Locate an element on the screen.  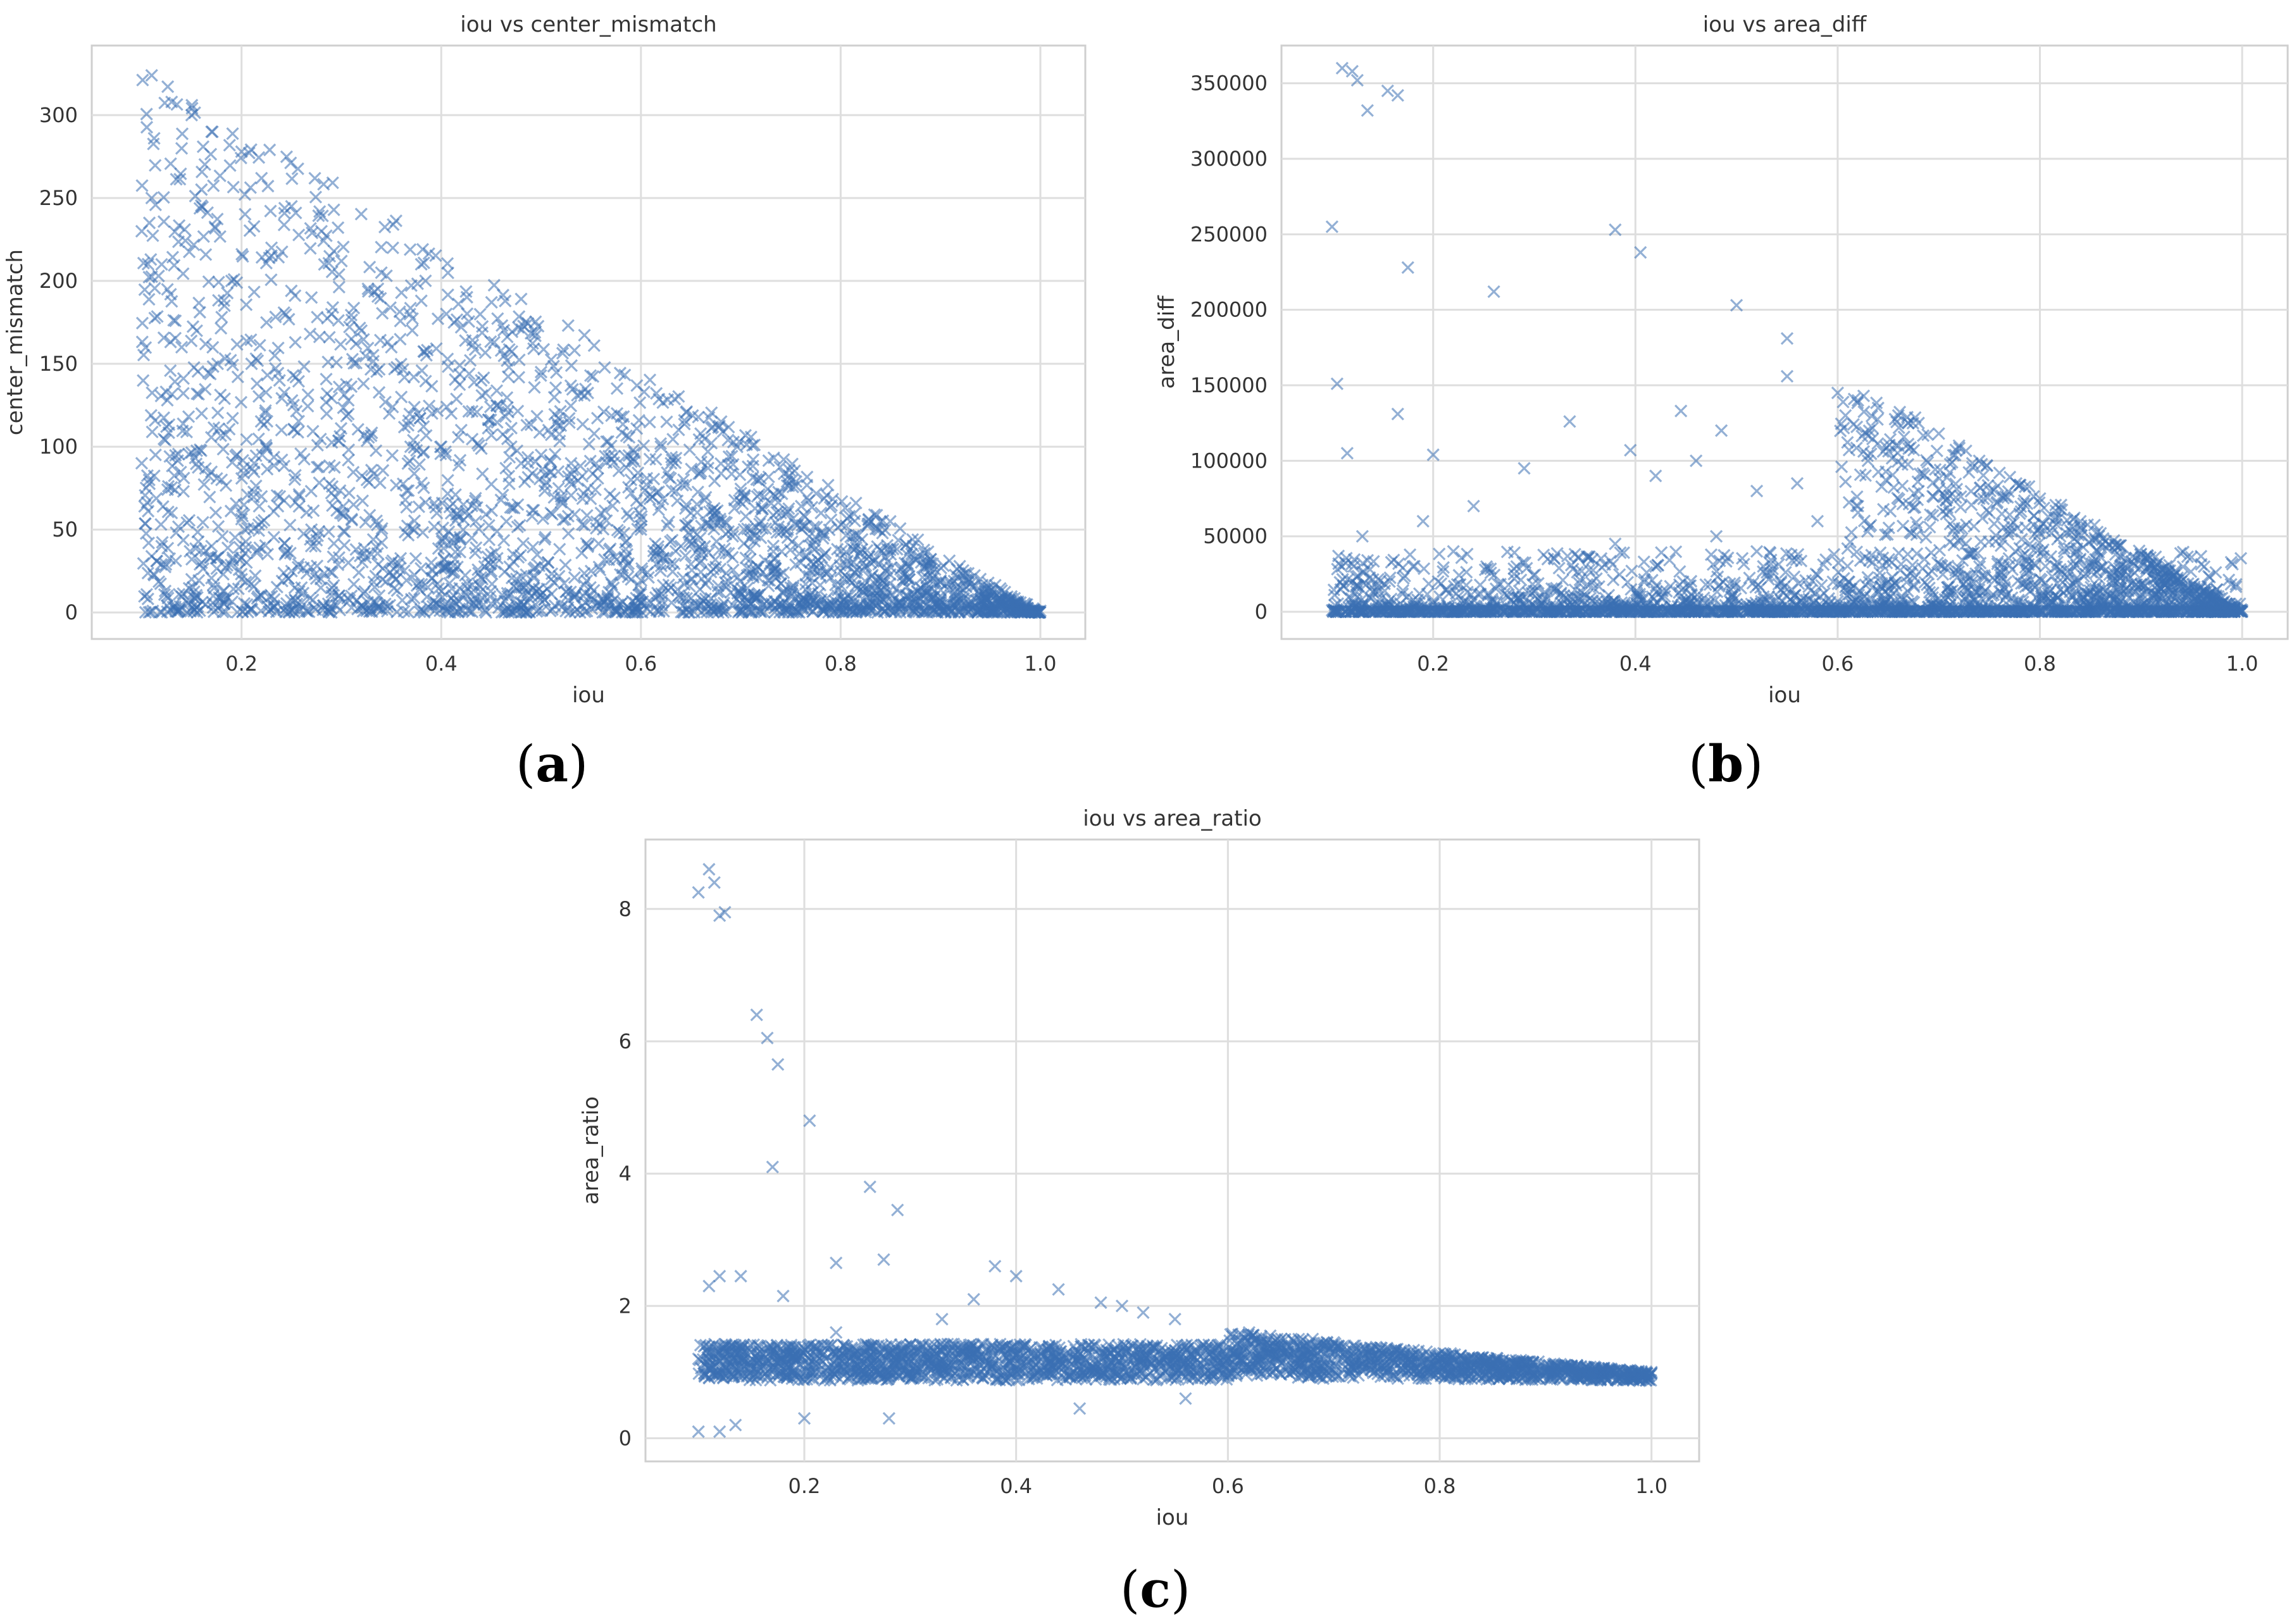
x-tick-label: 0.4 is located at coordinates (1635, 664).